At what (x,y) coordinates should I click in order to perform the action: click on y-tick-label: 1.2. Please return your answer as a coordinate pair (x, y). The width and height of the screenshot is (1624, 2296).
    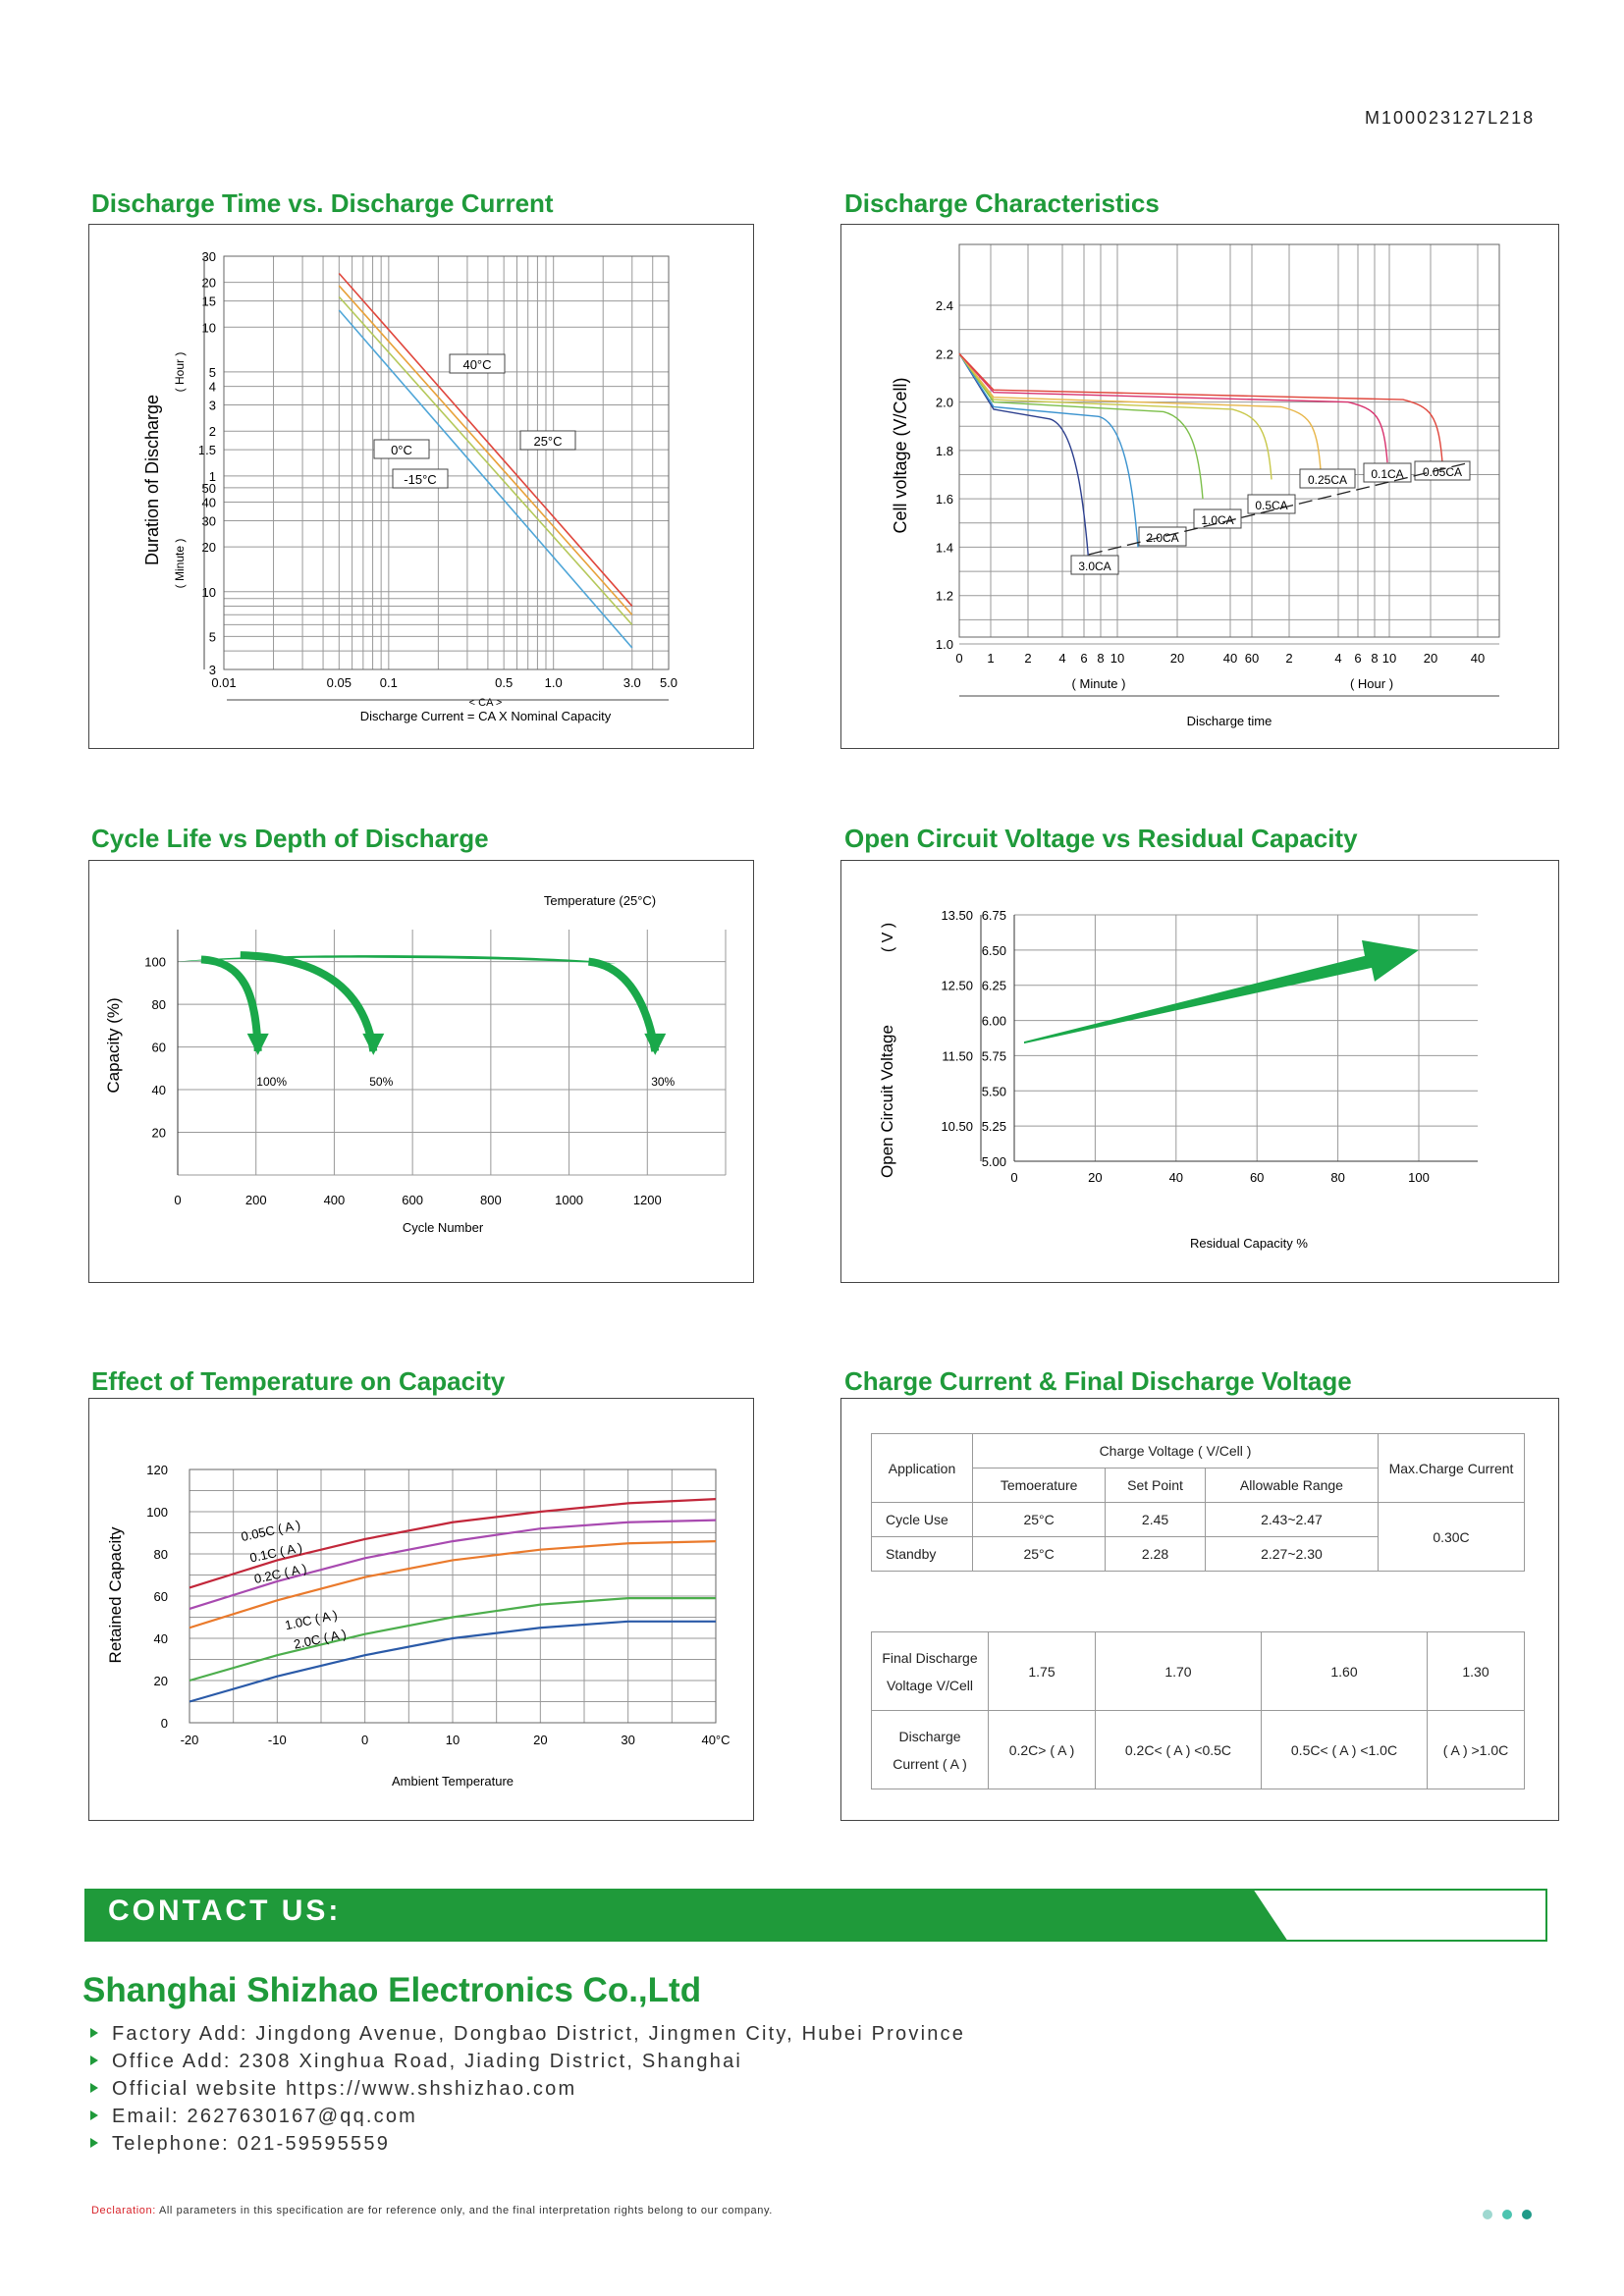
    Looking at the image, I should click on (944, 597).